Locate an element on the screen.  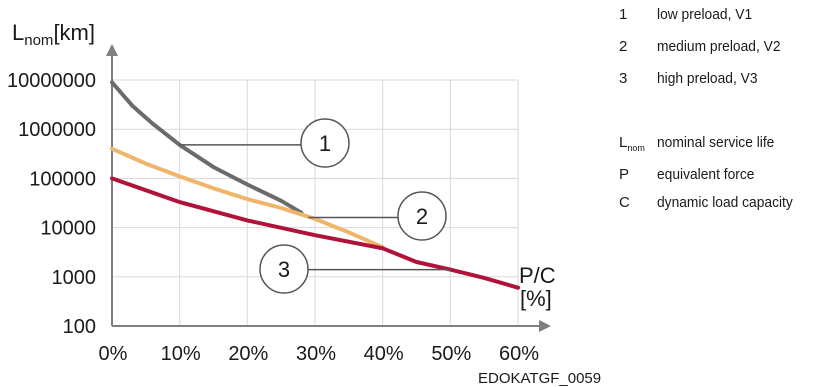
symbol-description: equivalent force is located at coordinates (706, 174).